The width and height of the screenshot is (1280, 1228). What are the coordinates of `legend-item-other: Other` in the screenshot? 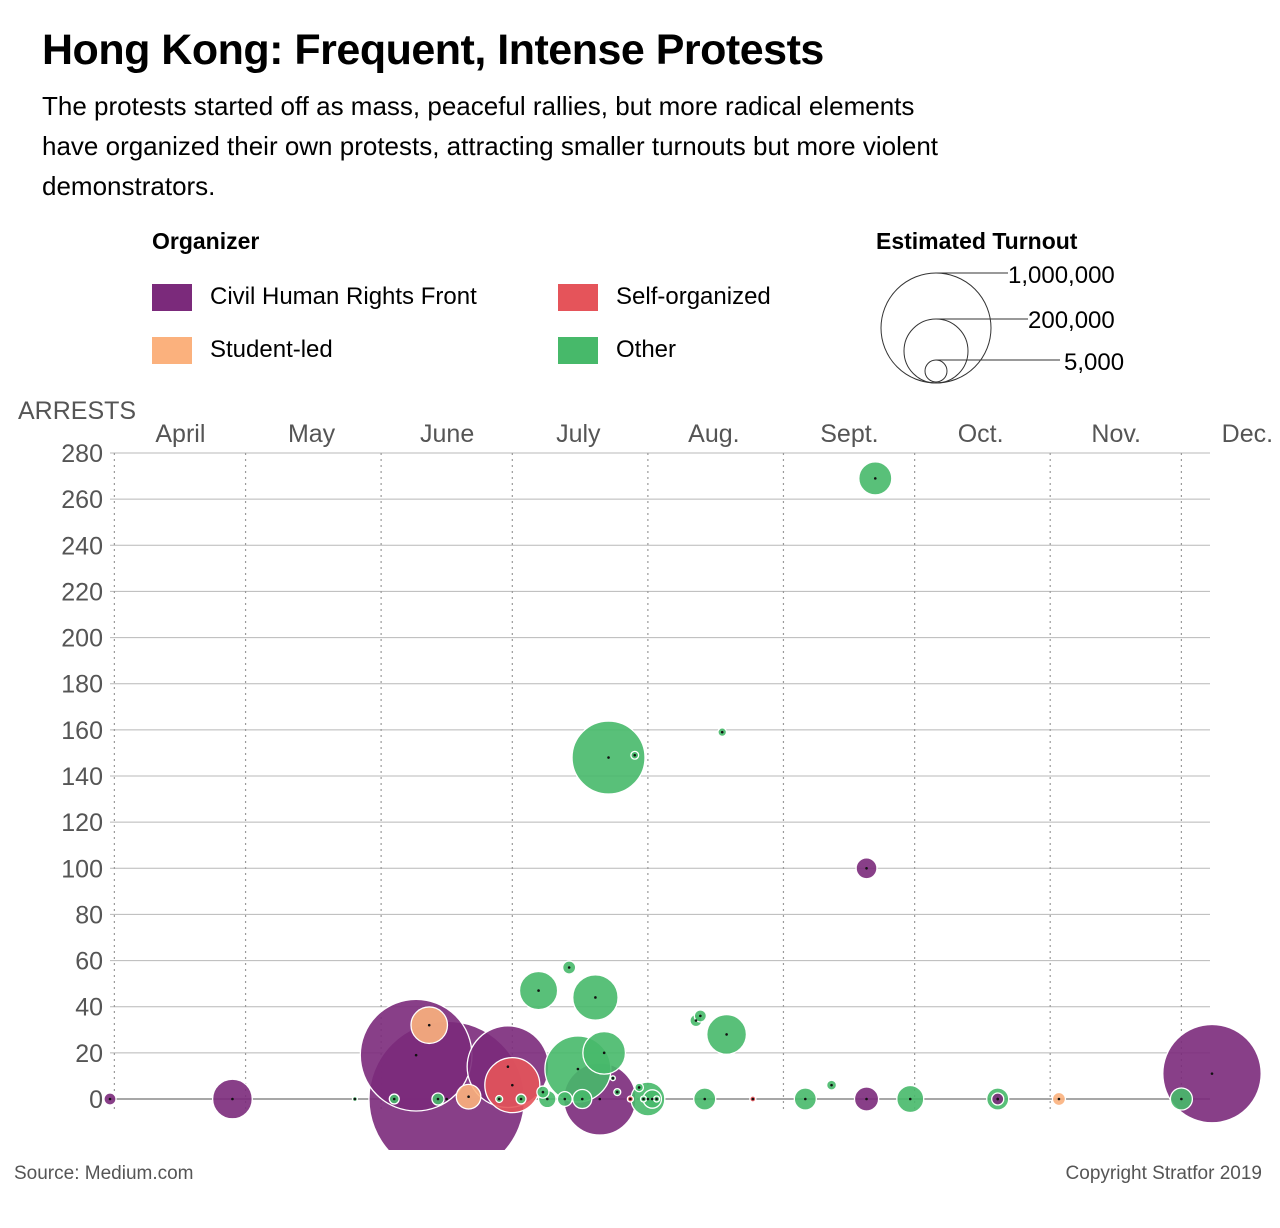 It's located at (617, 350).